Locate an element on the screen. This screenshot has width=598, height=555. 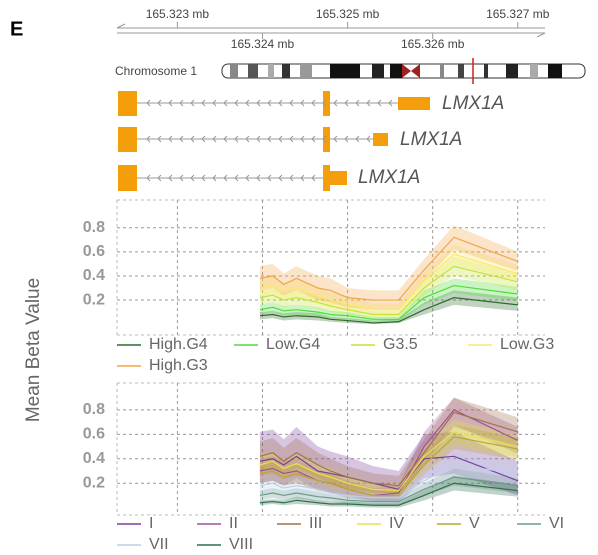
legend-label: II is located at coordinates (233, 523).